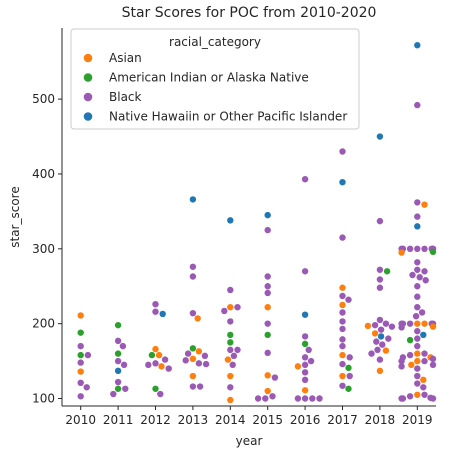 The height and width of the screenshot is (458, 459). Describe the element at coordinates (43, 174) in the screenshot. I see `y-tick-label: 400` at that location.